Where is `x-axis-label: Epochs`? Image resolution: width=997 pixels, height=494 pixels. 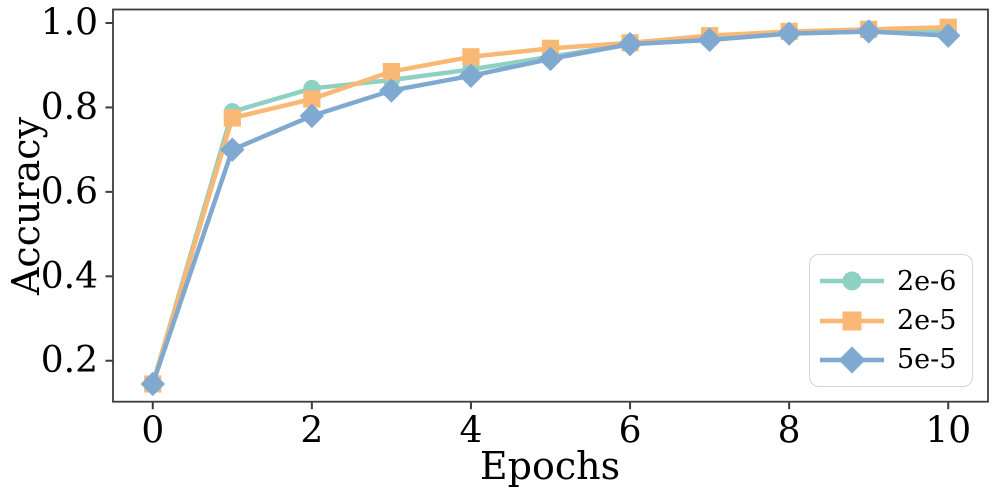 x-axis-label: Epochs is located at coordinates (550, 466).